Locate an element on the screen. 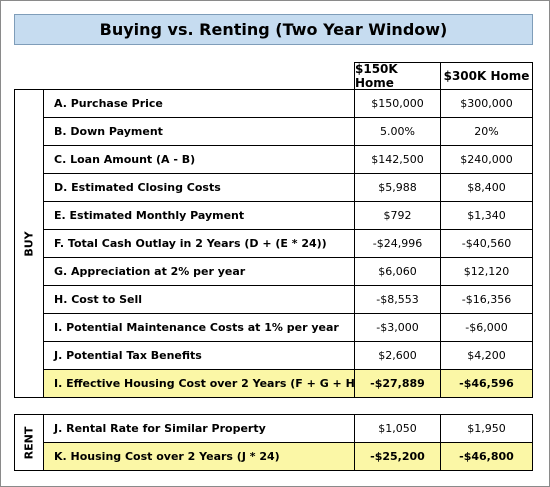  value-300k: -$40,560 is located at coordinates (486, 243).